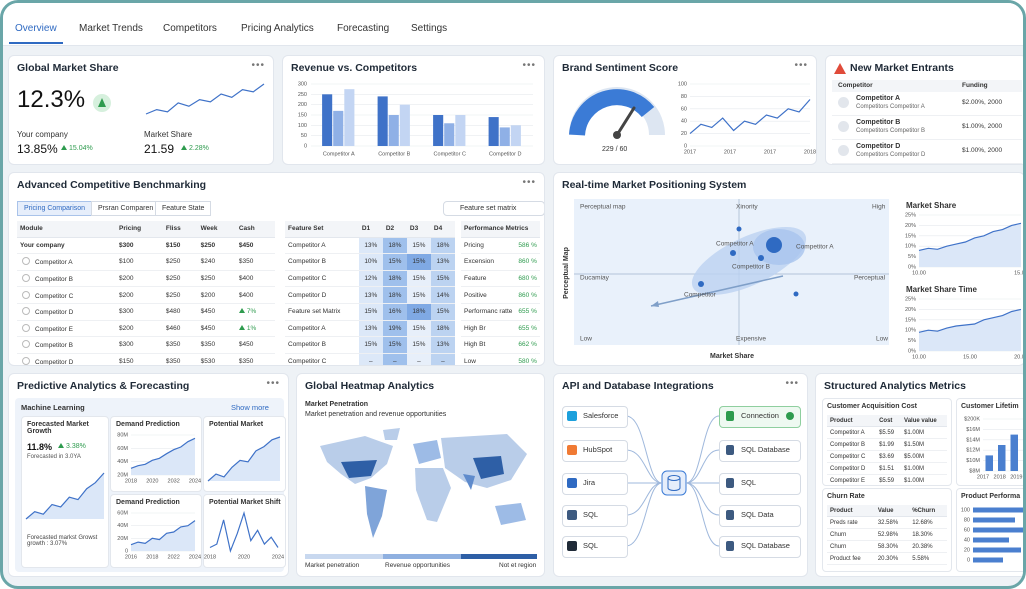 The image size is (1026, 589). I want to click on bar-chart: 100 80 60 40 20 0, so click(992, 535).